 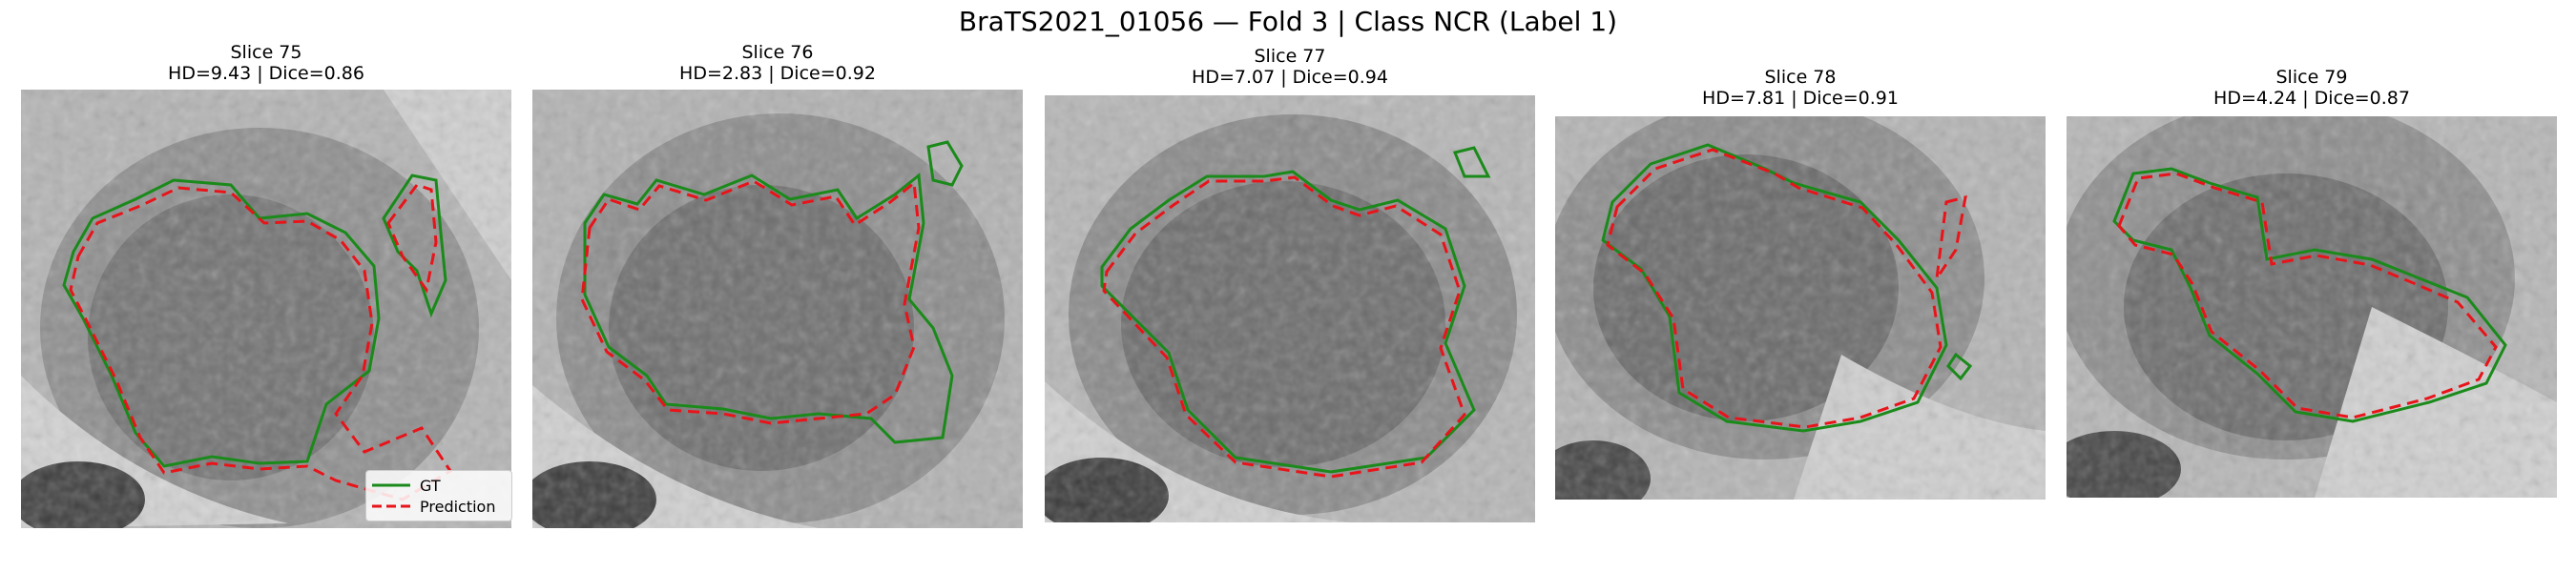 I want to click on metrics-label: HD=2.83 | Dice=0.92, so click(x=777, y=73).